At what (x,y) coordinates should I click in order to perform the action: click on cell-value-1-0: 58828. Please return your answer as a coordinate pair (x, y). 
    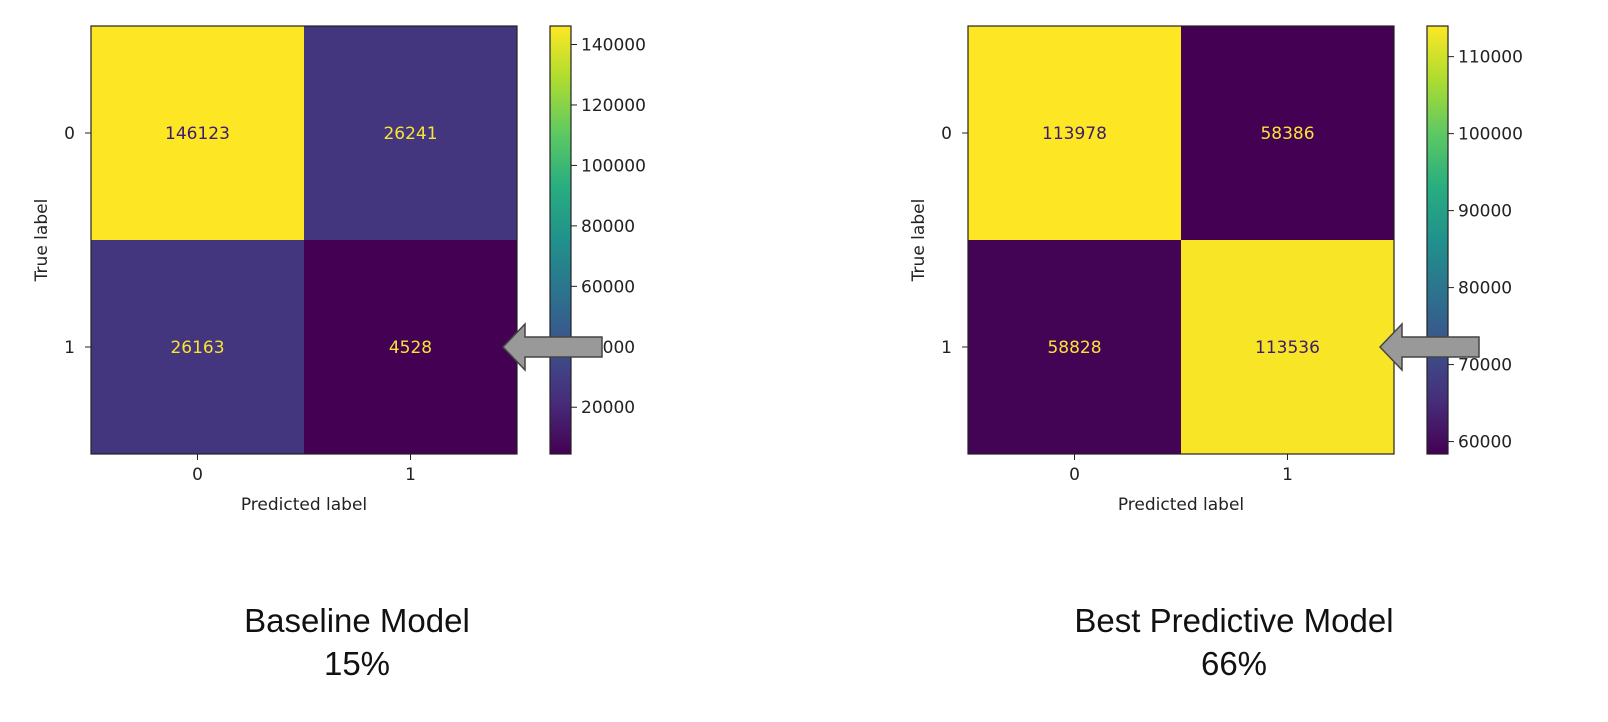
    Looking at the image, I should click on (1074, 348).